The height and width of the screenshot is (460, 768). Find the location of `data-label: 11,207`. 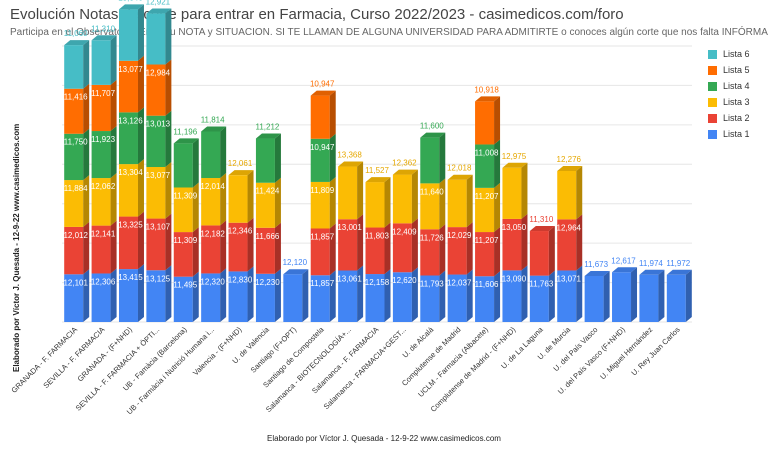

data-label: 11,207 is located at coordinates (487, 196).